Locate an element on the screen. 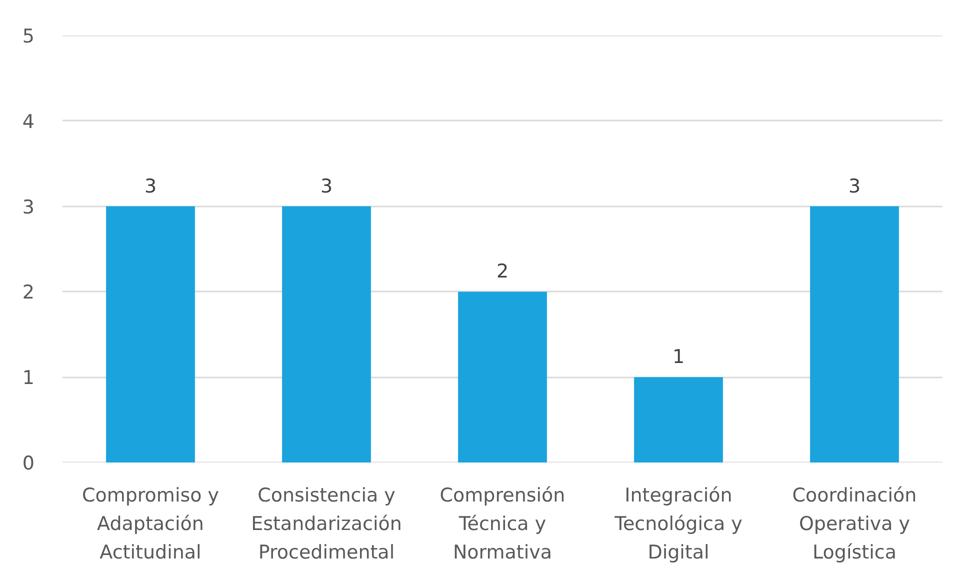 The height and width of the screenshot is (580, 962). y-tick-label: 1 is located at coordinates (28, 378).